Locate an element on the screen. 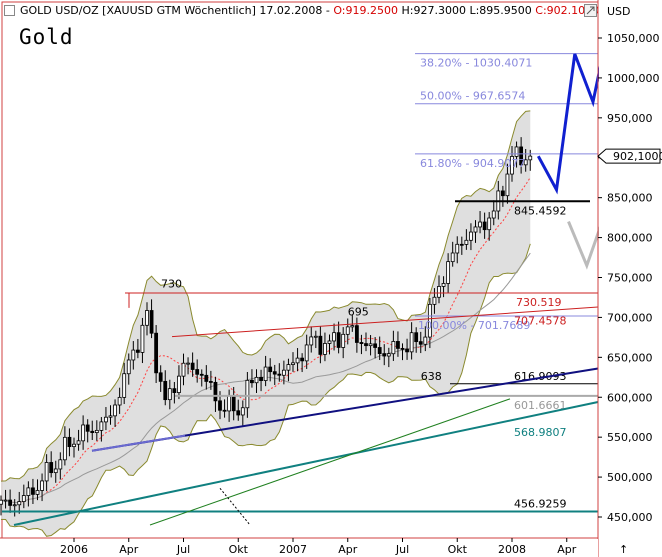 Image resolution: width=662 pixels, height=557 pixels. x-tick-label: 2008 is located at coordinates (512, 549).